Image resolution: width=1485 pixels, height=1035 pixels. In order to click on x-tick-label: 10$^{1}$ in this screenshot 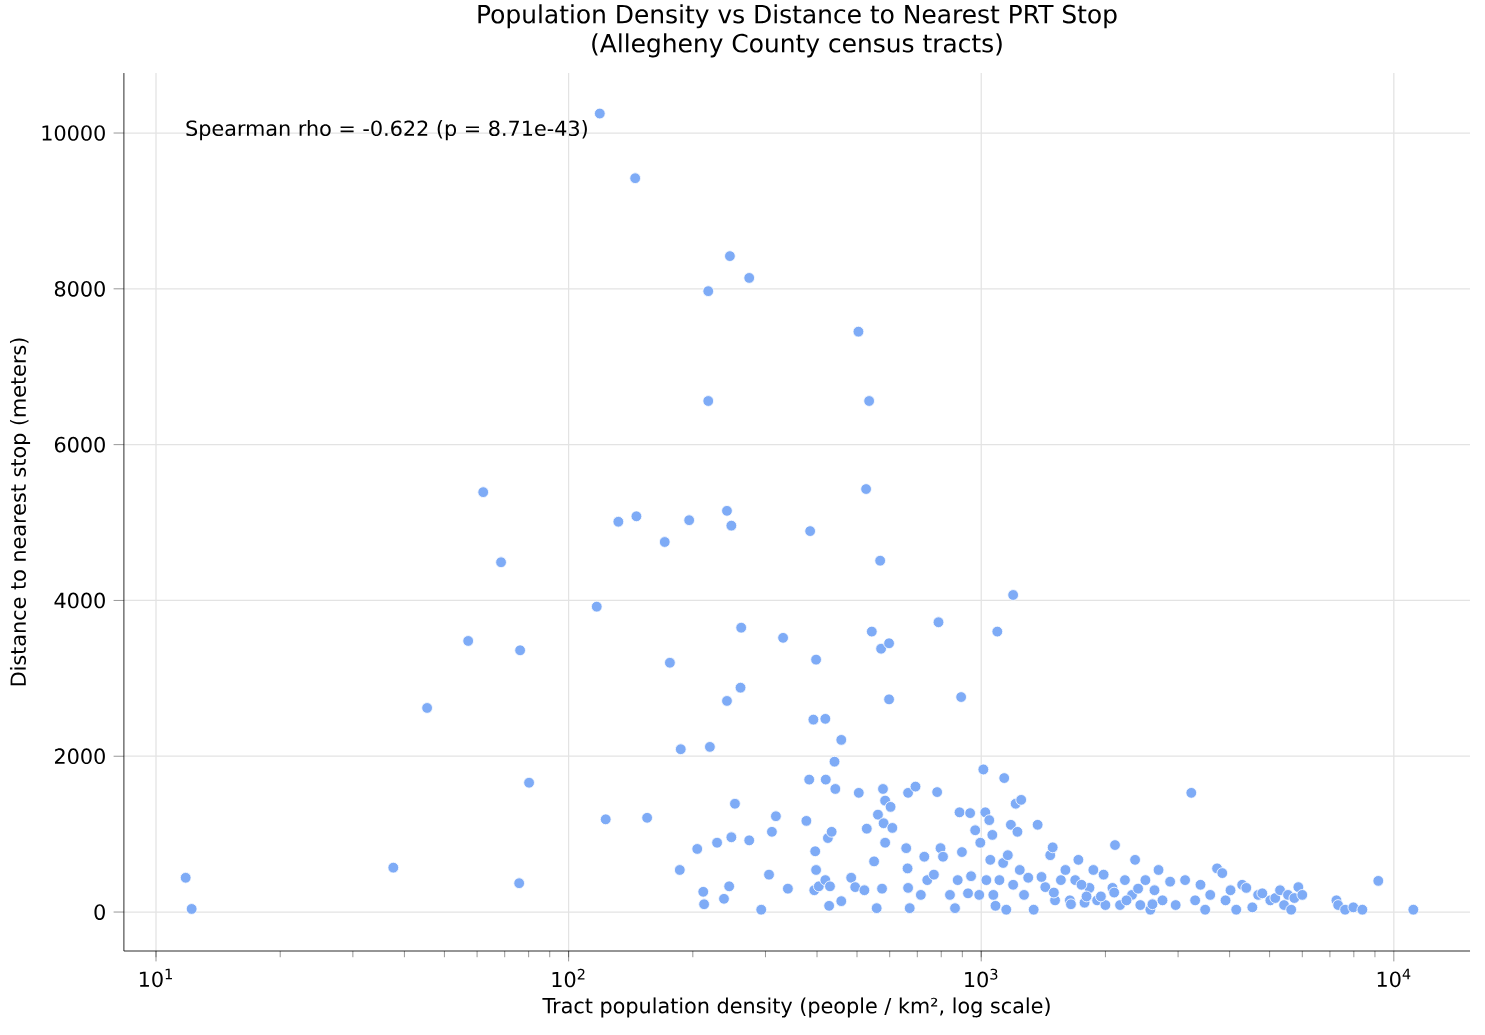, I will do `click(155, 978)`.